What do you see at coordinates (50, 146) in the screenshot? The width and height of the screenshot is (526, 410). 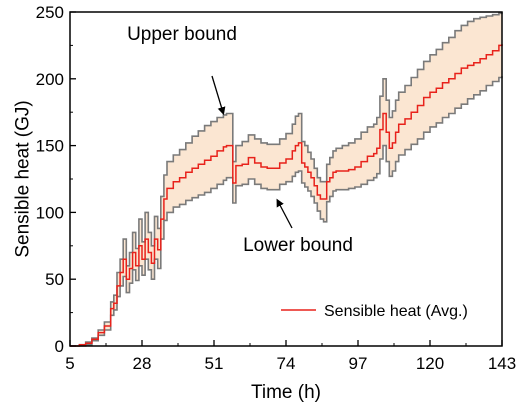 I see `y-tick-label: 150` at bounding box center [50, 146].